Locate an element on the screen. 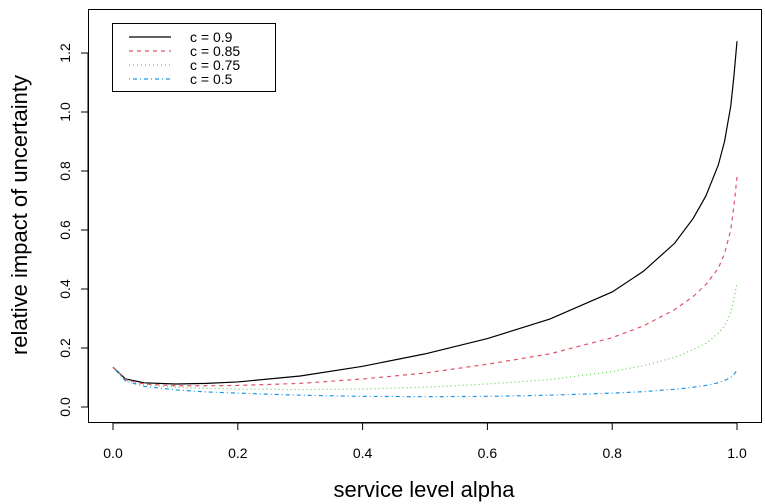  y-tick-label: 0.0 is located at coordinates (65, 407).